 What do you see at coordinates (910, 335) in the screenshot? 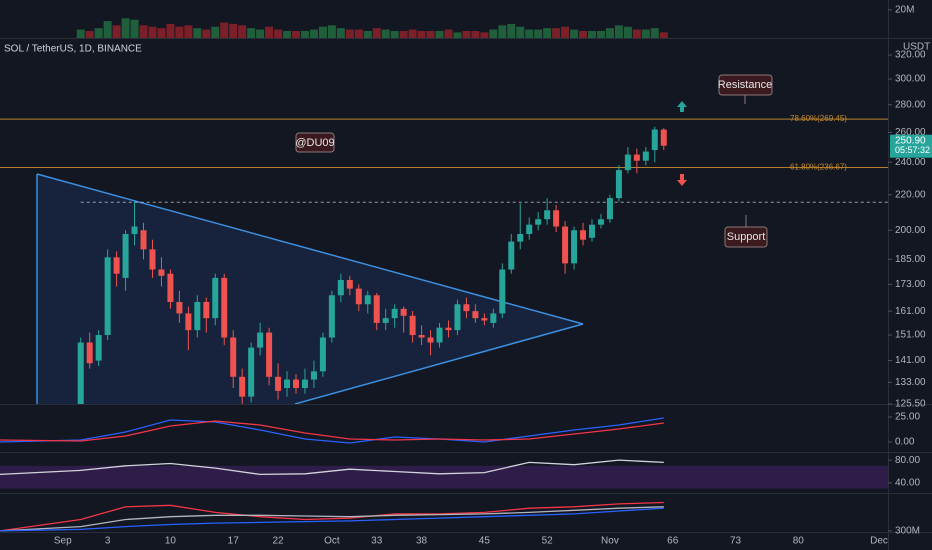
I see `y-tick-label: 151.00` at bounding box center [910, 335].